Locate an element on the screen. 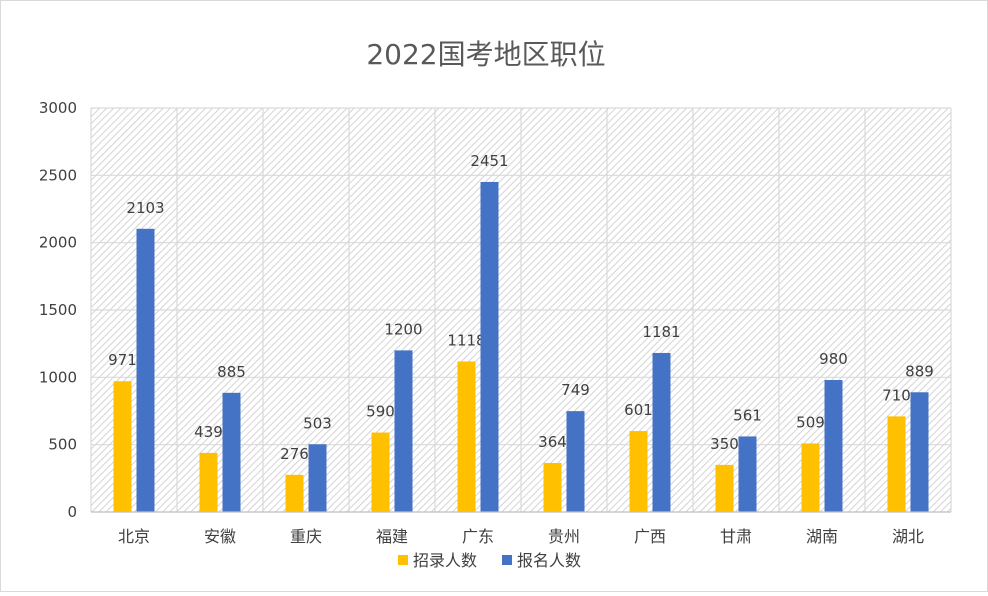 The image size is (988, 596). data-label: 980 is located at coordinates (833, 359).